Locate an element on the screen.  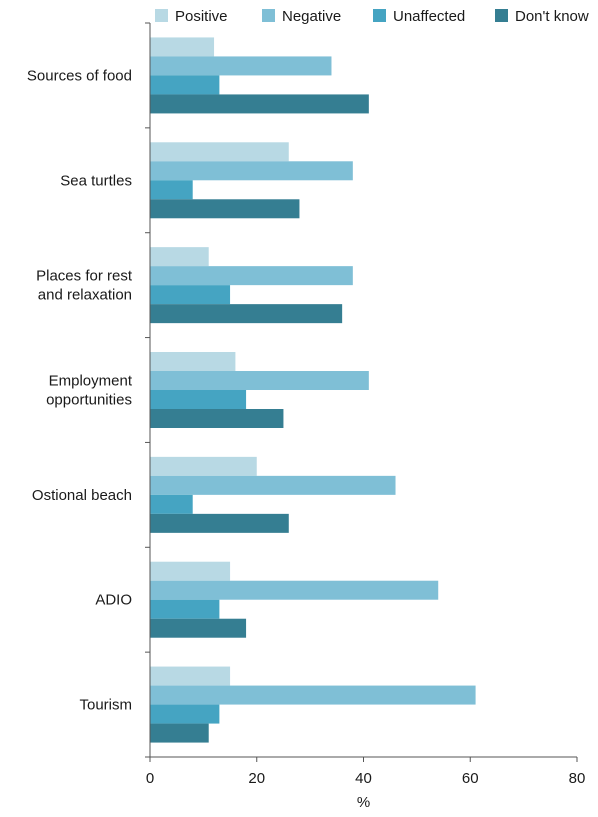
category-label: Sources of food is located at coordinates (79, 75).